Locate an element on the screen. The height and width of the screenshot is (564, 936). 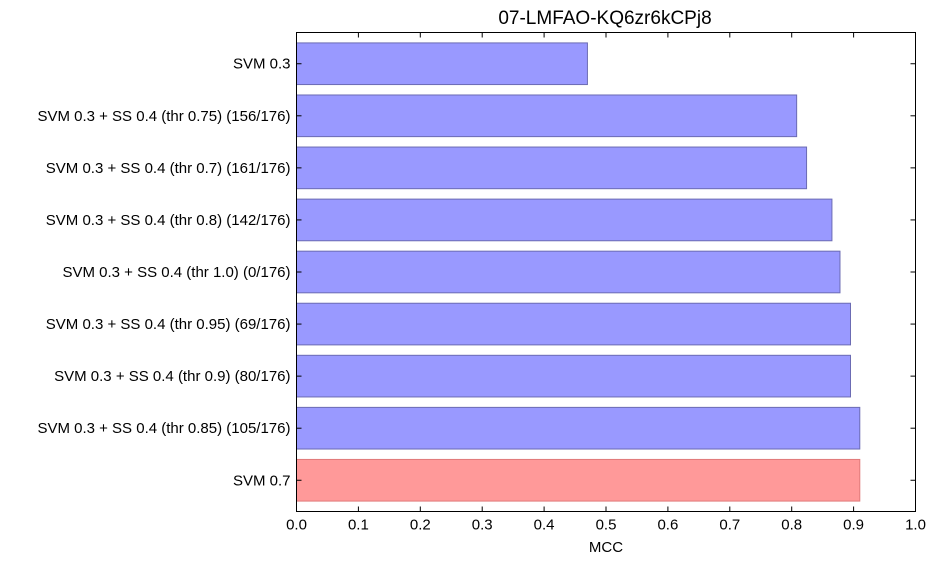
x-tick-label: 0.3 is located at coordinates (482, 525).